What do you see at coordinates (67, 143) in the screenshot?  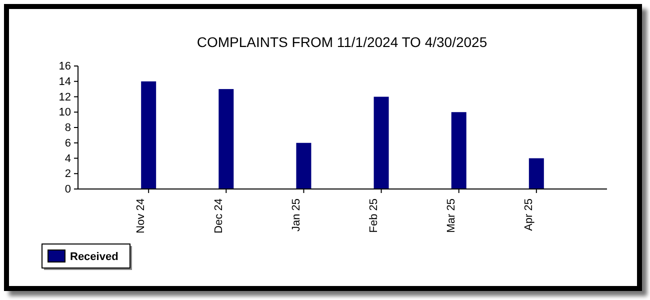 I see `y-tick-label: 6` at bounding box center [67, 143].